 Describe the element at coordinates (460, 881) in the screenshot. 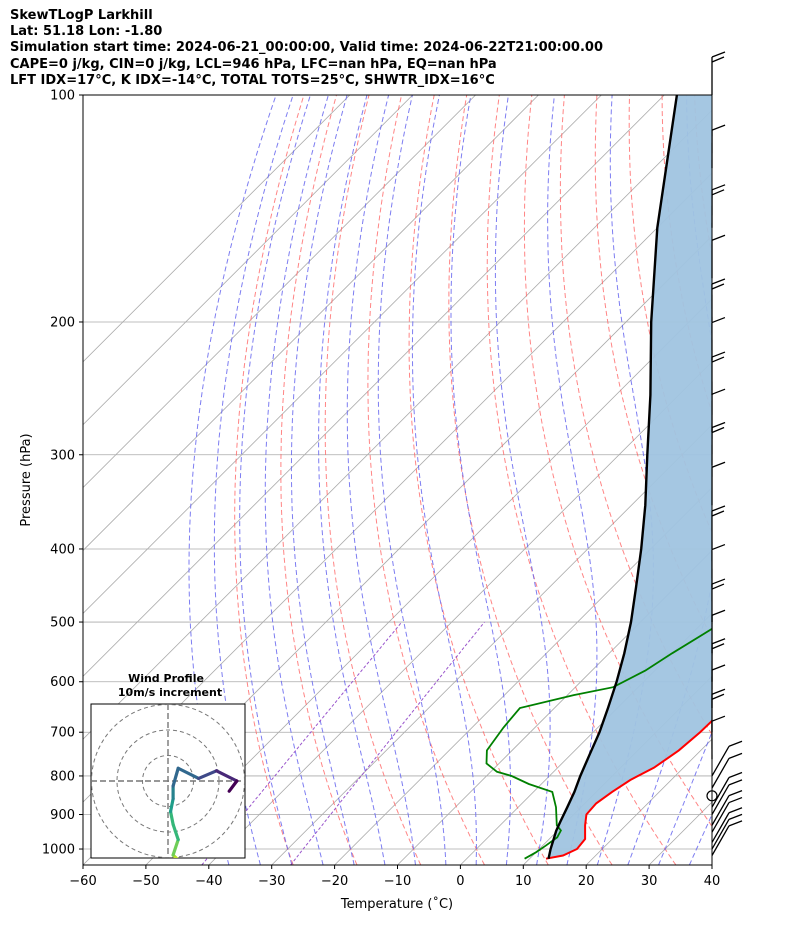

I see `x-tick-label: 0` at that location.